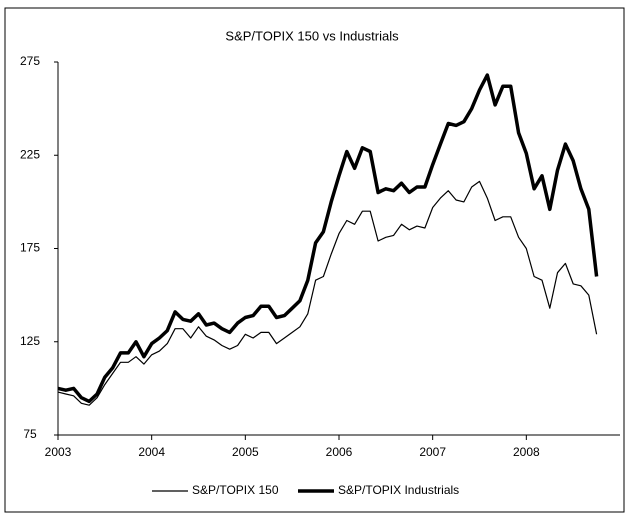 The height and width of the screenshot is (513, 625). What do you see at coordinates (58, 452) in the screenshot?
I see `x-tick-label: 2003` at bounding box center [58, 452].